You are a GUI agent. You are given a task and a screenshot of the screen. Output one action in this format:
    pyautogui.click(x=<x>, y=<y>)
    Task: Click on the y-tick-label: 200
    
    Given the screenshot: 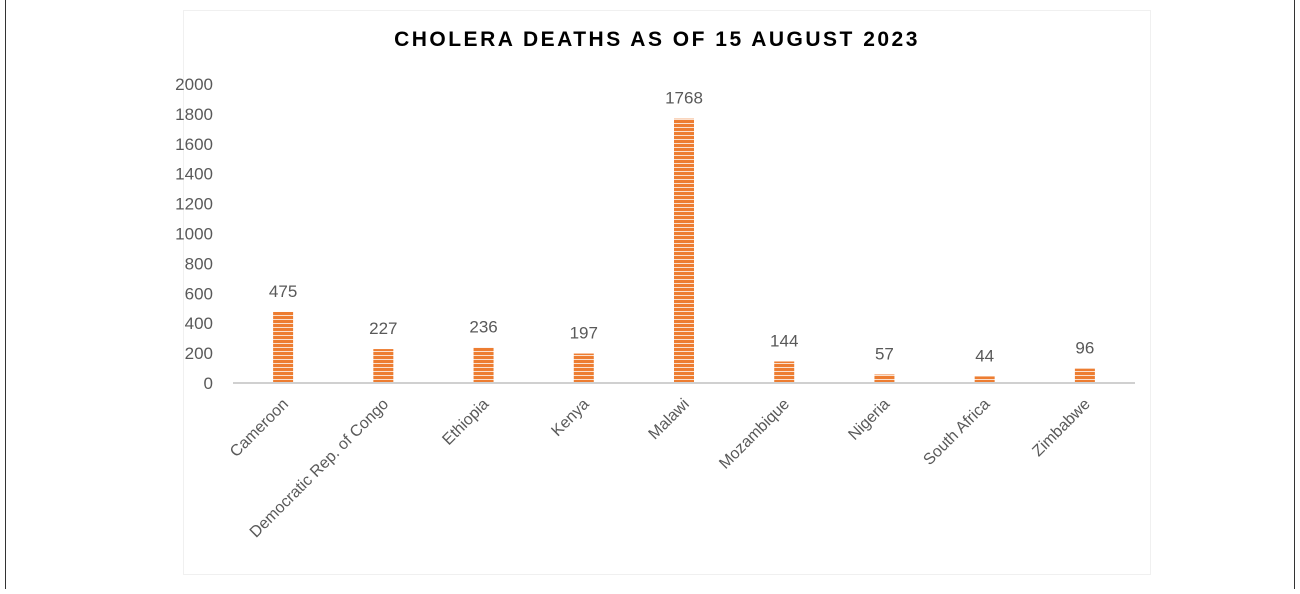 What is the action you would take?
    pyautogui.click(x=199, y=353)
    